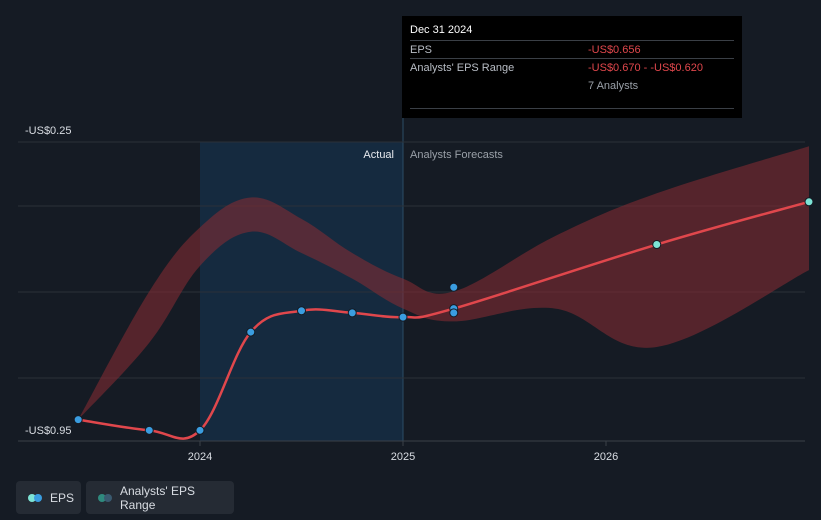 This screenshot has height=520, width=821. Describe the element at coordinates (378, 155) in the screenshot. I see `actual-section-label: Actual` at that location.